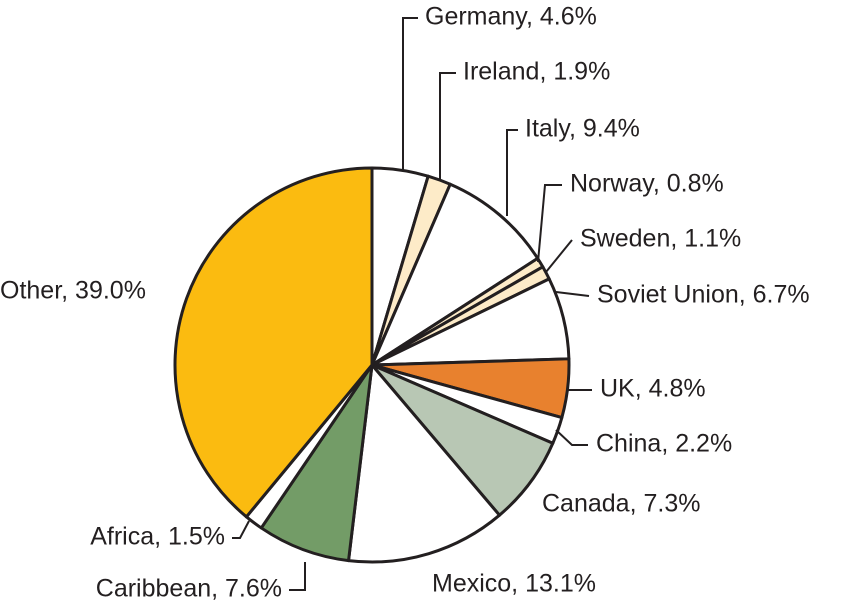  I want to click on slice-label: Germany, 4.6%, so click(511, 17).